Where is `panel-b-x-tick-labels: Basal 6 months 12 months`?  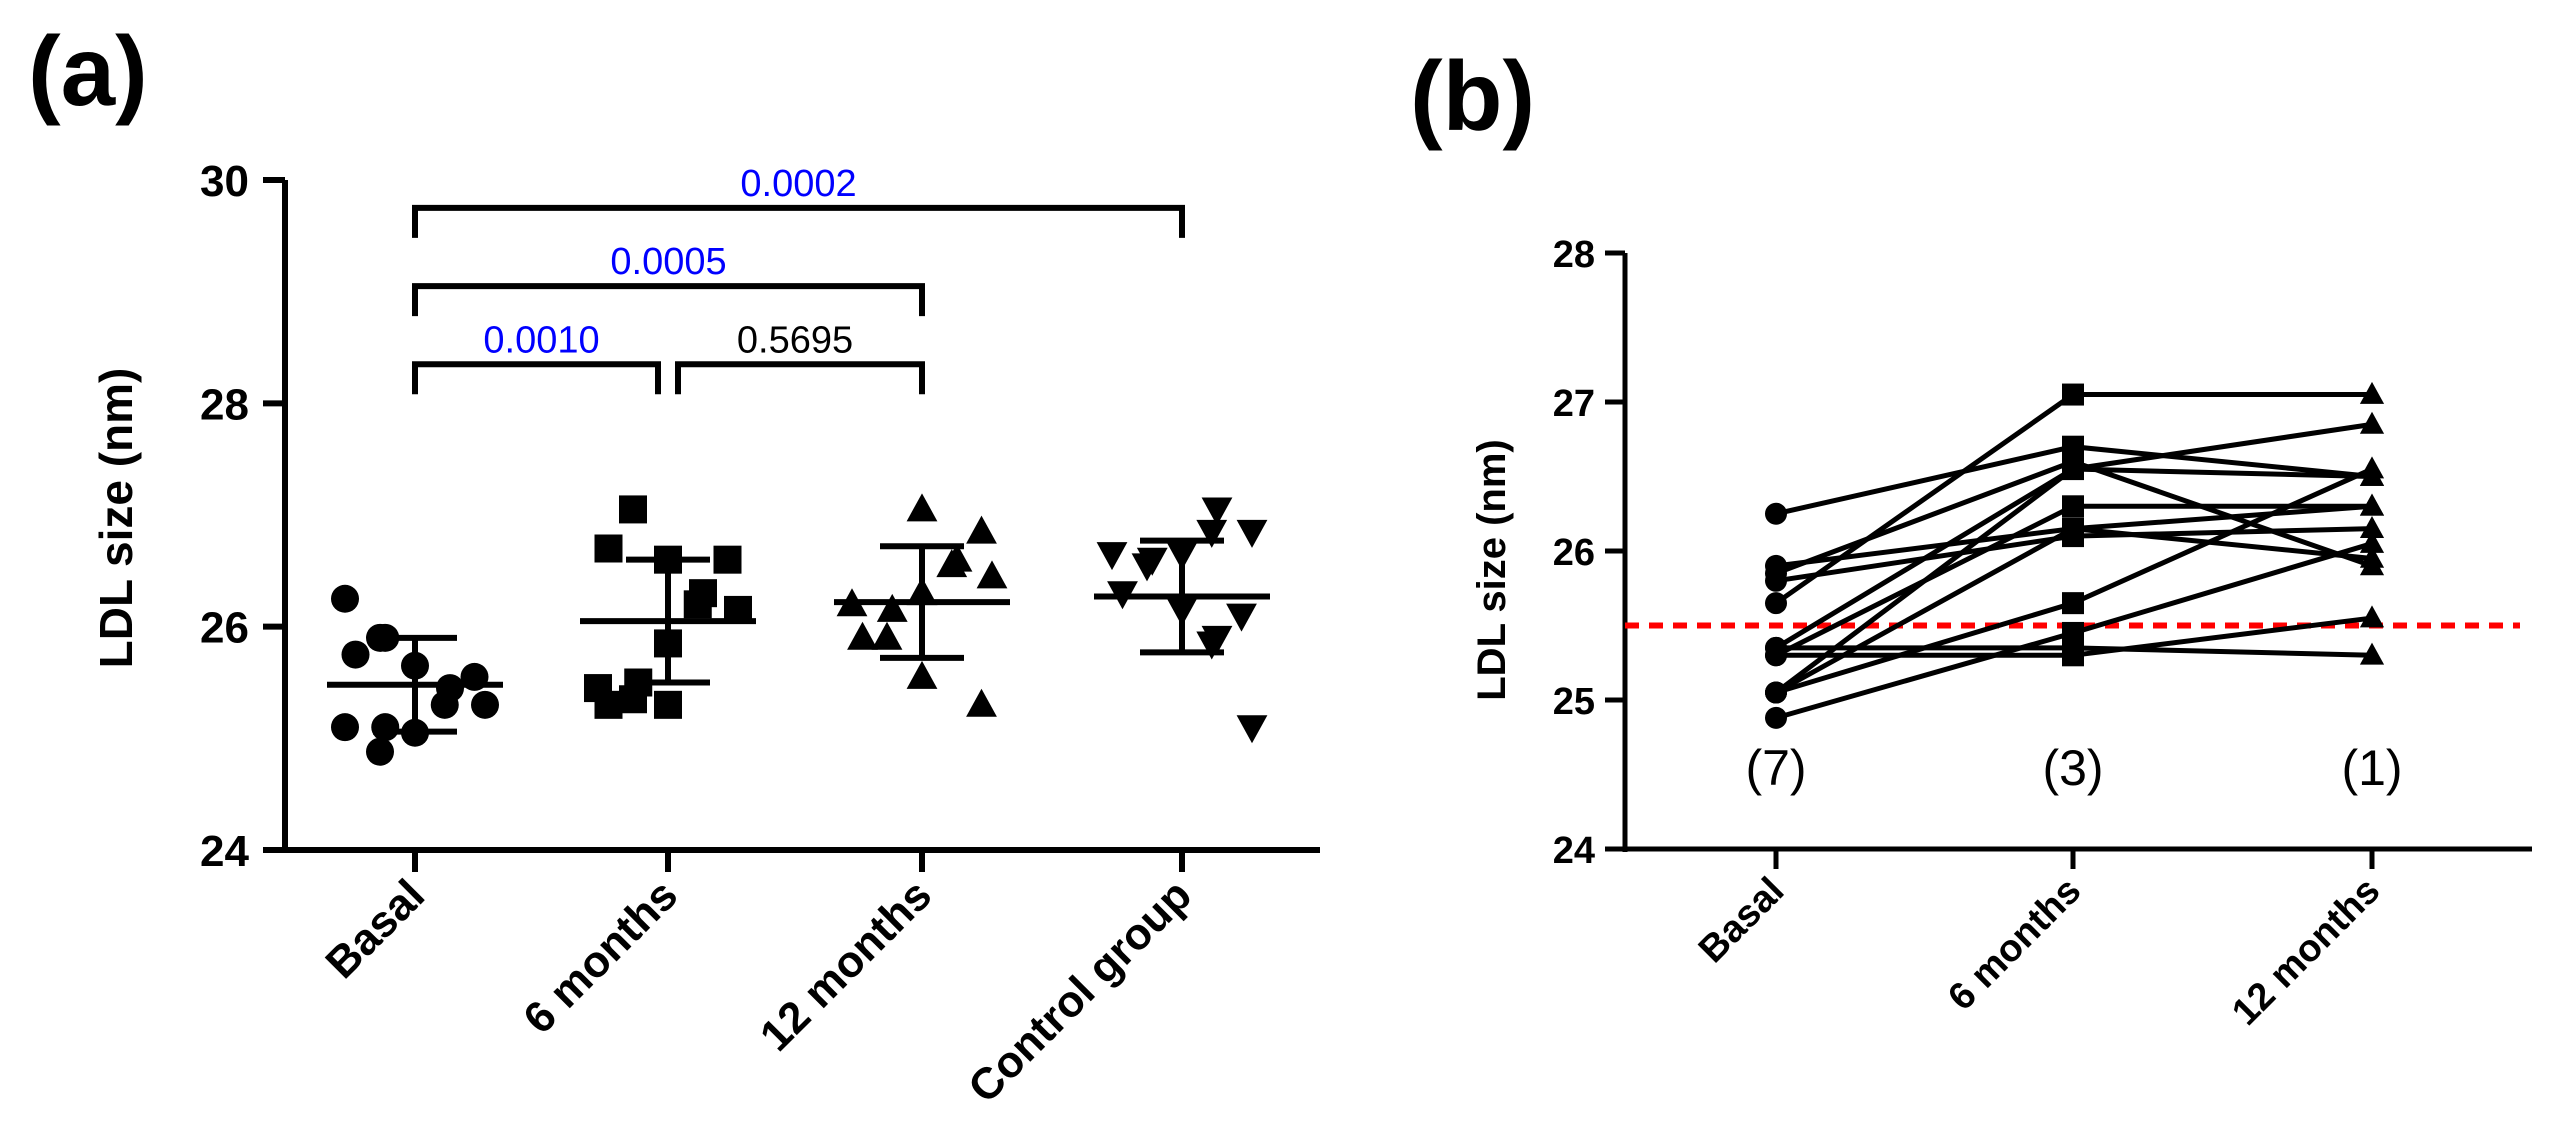
panel-b-x-tick-labels: Basal 6 months 12 months is located at coordinates (2039, 941).